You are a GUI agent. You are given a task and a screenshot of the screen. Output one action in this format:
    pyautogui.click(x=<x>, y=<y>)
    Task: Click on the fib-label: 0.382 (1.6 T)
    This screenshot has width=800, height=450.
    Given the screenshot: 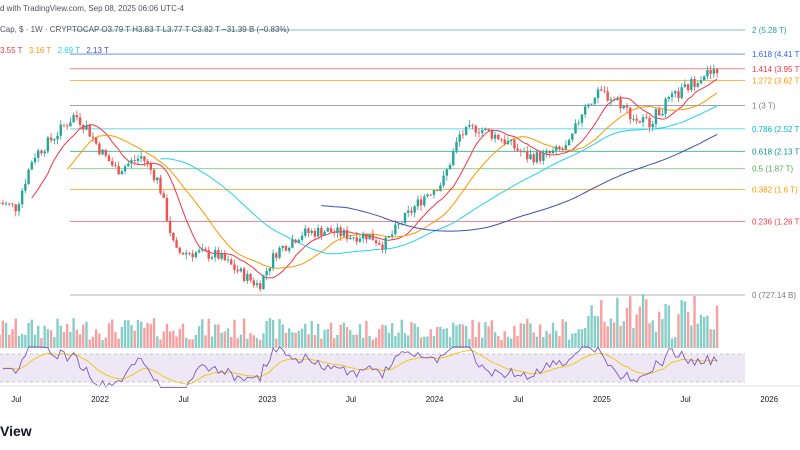 What is the action you would take?
    pyautogui.click(x=775, y=190)
    